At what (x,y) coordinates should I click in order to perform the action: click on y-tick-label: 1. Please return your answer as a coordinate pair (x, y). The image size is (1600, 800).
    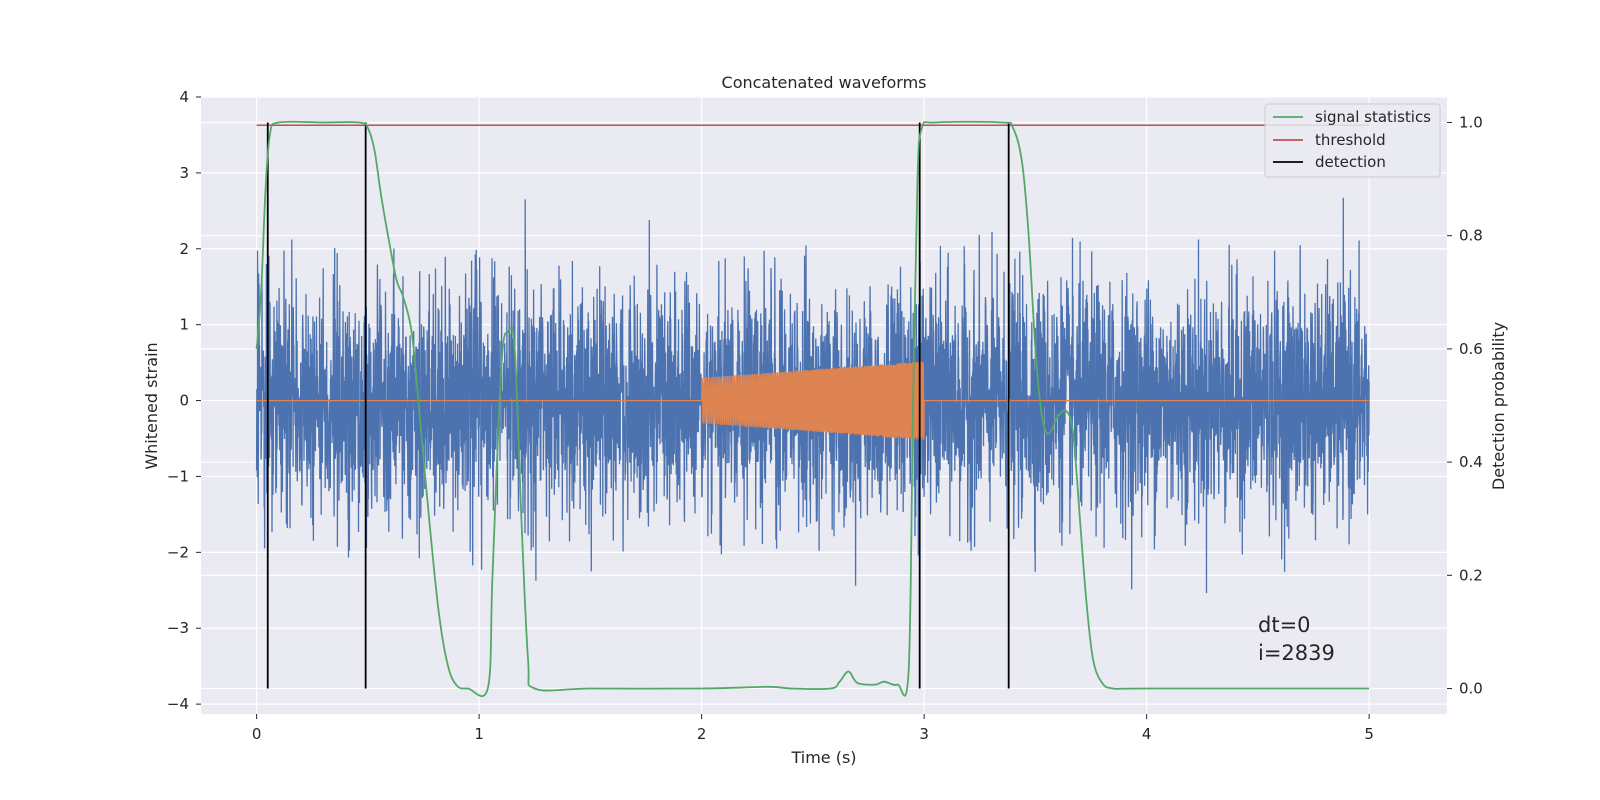
    Looking at the image, I should click on (184, 325).